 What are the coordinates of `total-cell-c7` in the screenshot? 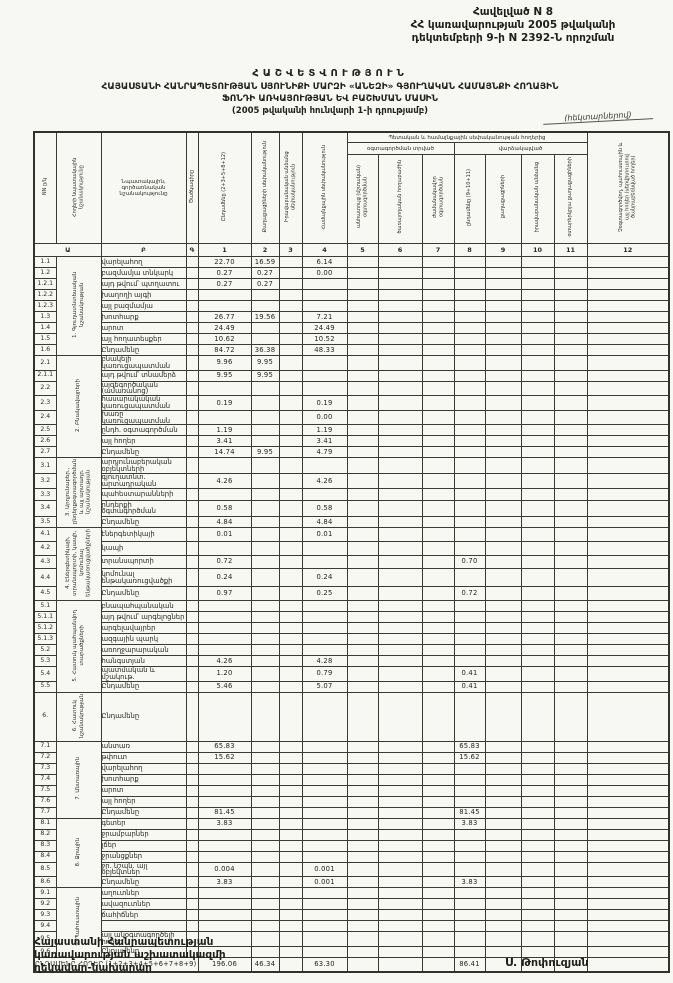 It's located at (438, 964).